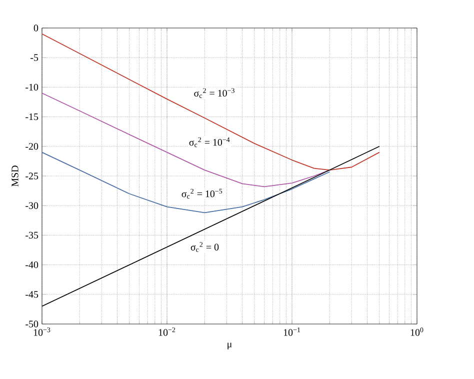  What do you see at coordinates (204, 247) in the screenshot?
I see `annotation: σ$_{c}$$^{2}$ = 0` at bounding box center [204, 247].